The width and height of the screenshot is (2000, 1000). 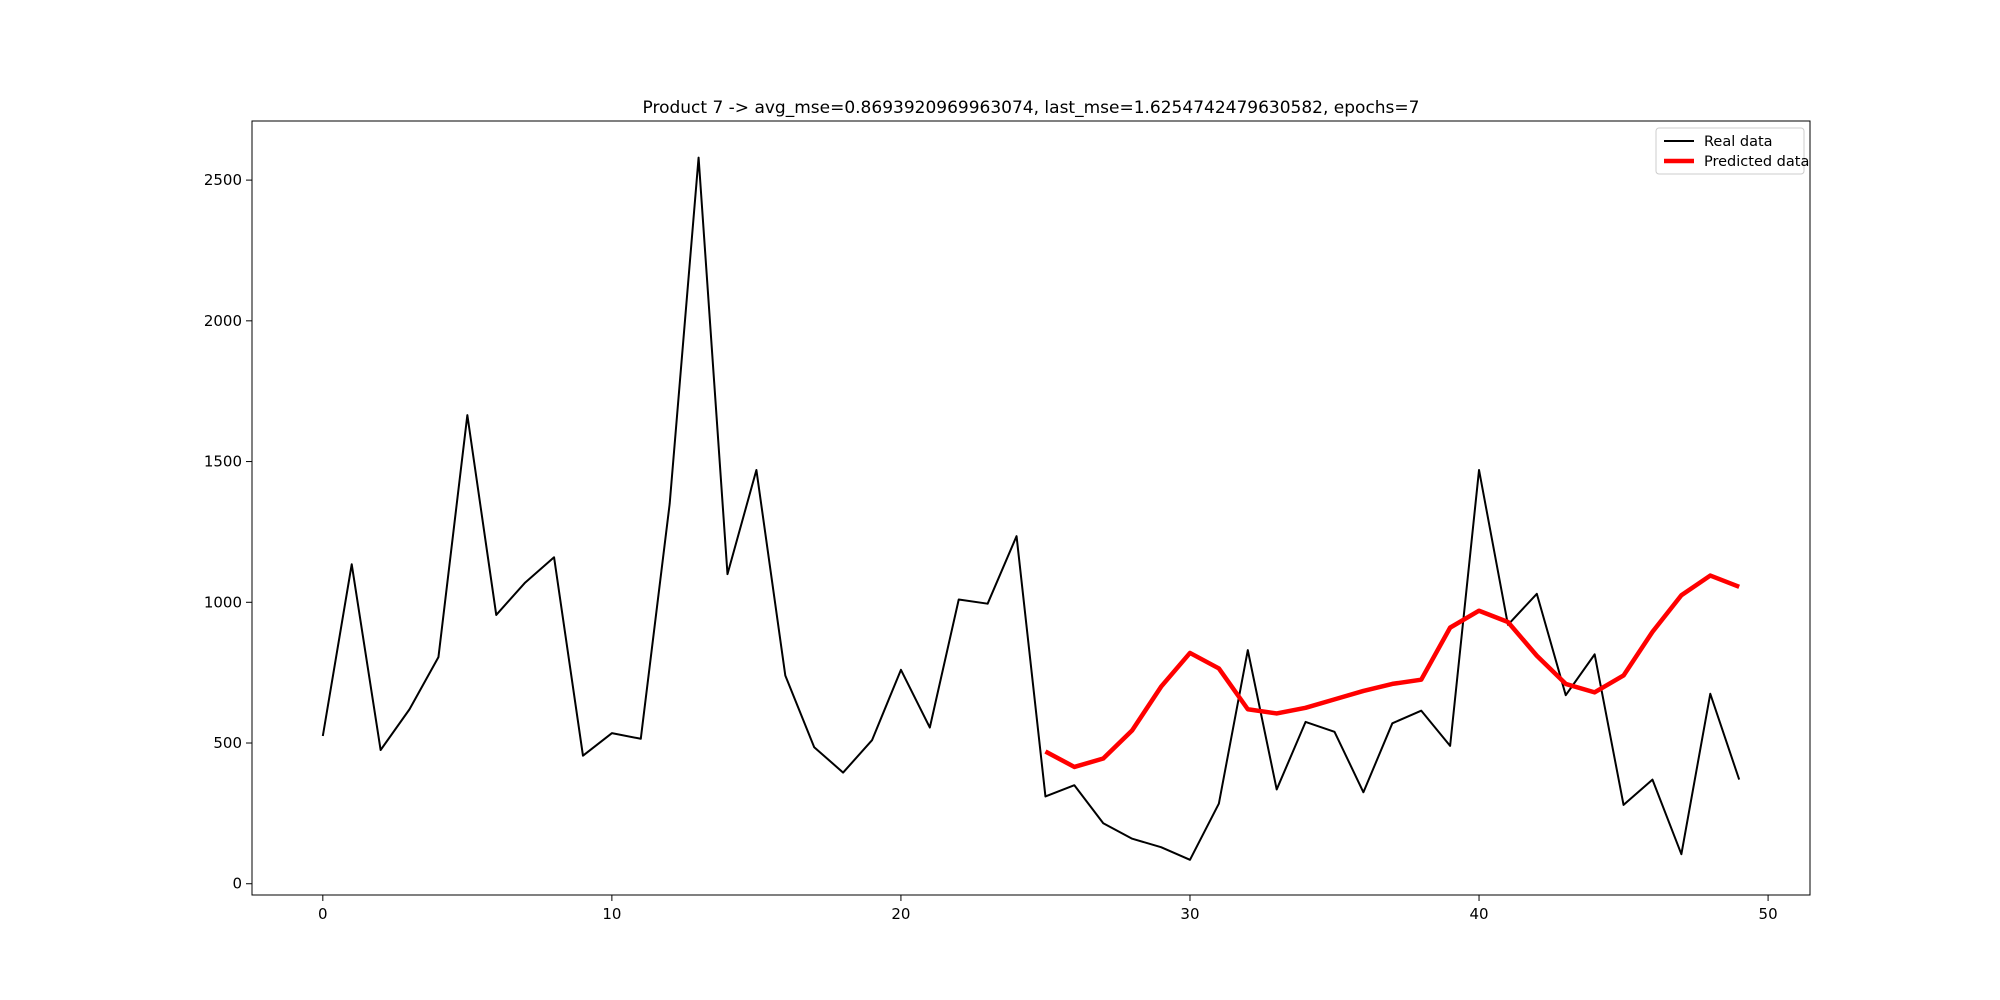 What do you see at coordinates (1756, 162) in the screenshot?
I see `legend-label: Predicted data` at bounding box center [1756, 162].